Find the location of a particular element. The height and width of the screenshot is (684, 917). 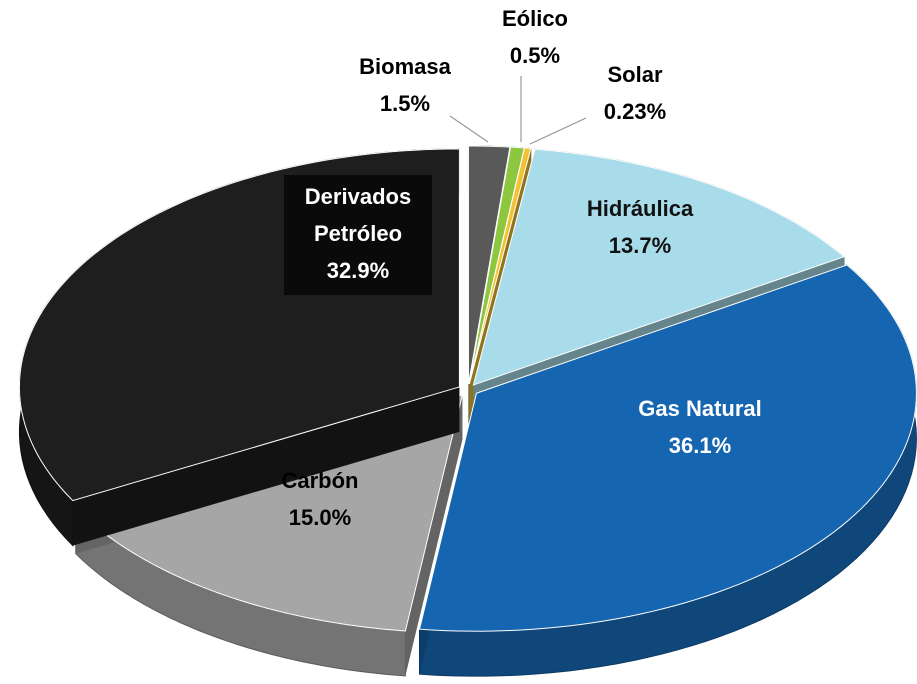

category-label: Eólico is located at coordinates (535, 18).